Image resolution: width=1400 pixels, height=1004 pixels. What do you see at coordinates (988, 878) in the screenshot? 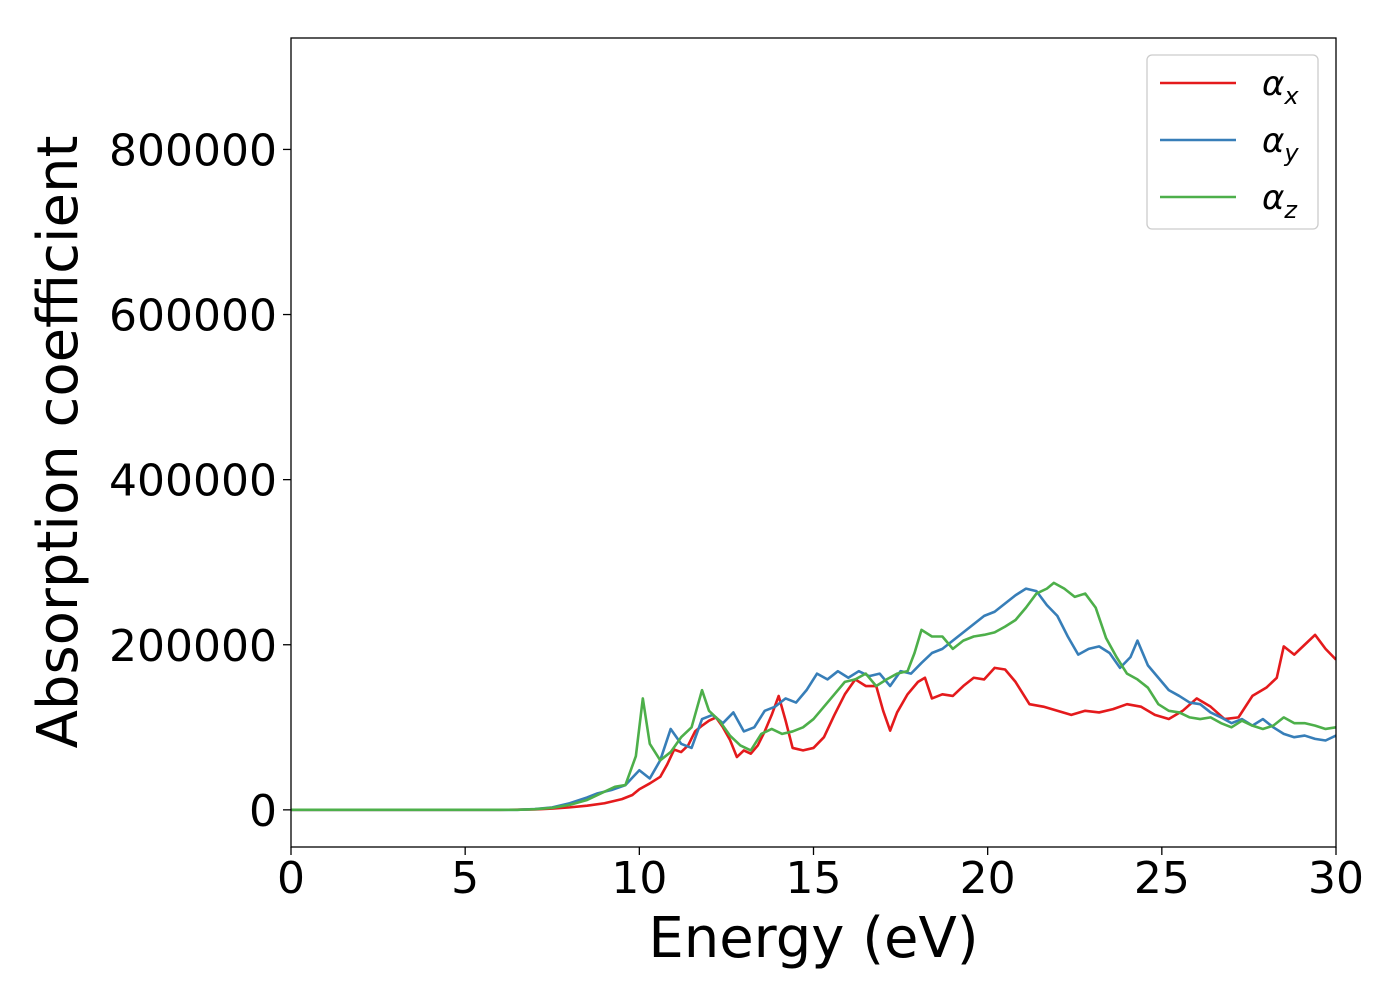
I see `x-tick-label: 20` at bounding box center [988, 878].